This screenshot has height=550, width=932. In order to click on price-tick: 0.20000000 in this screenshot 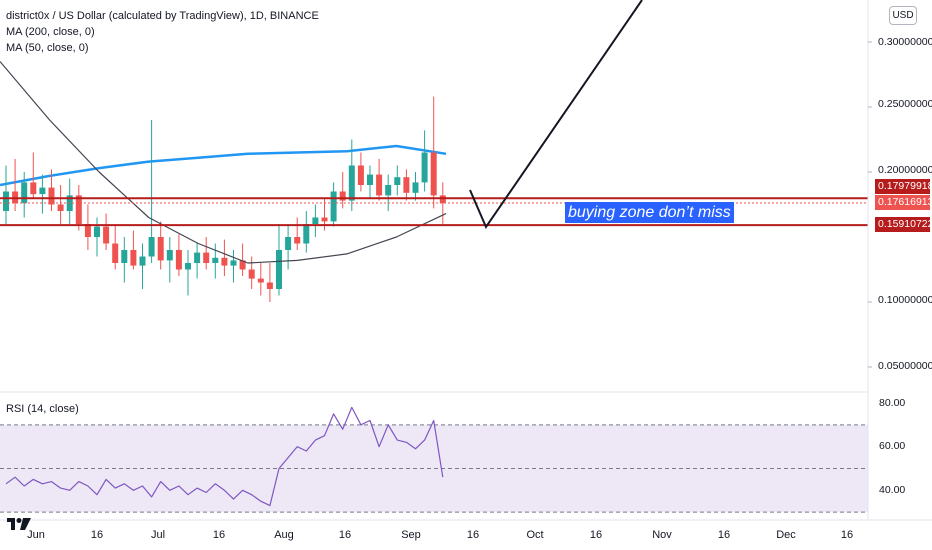, I will do `click(905, 170)`.